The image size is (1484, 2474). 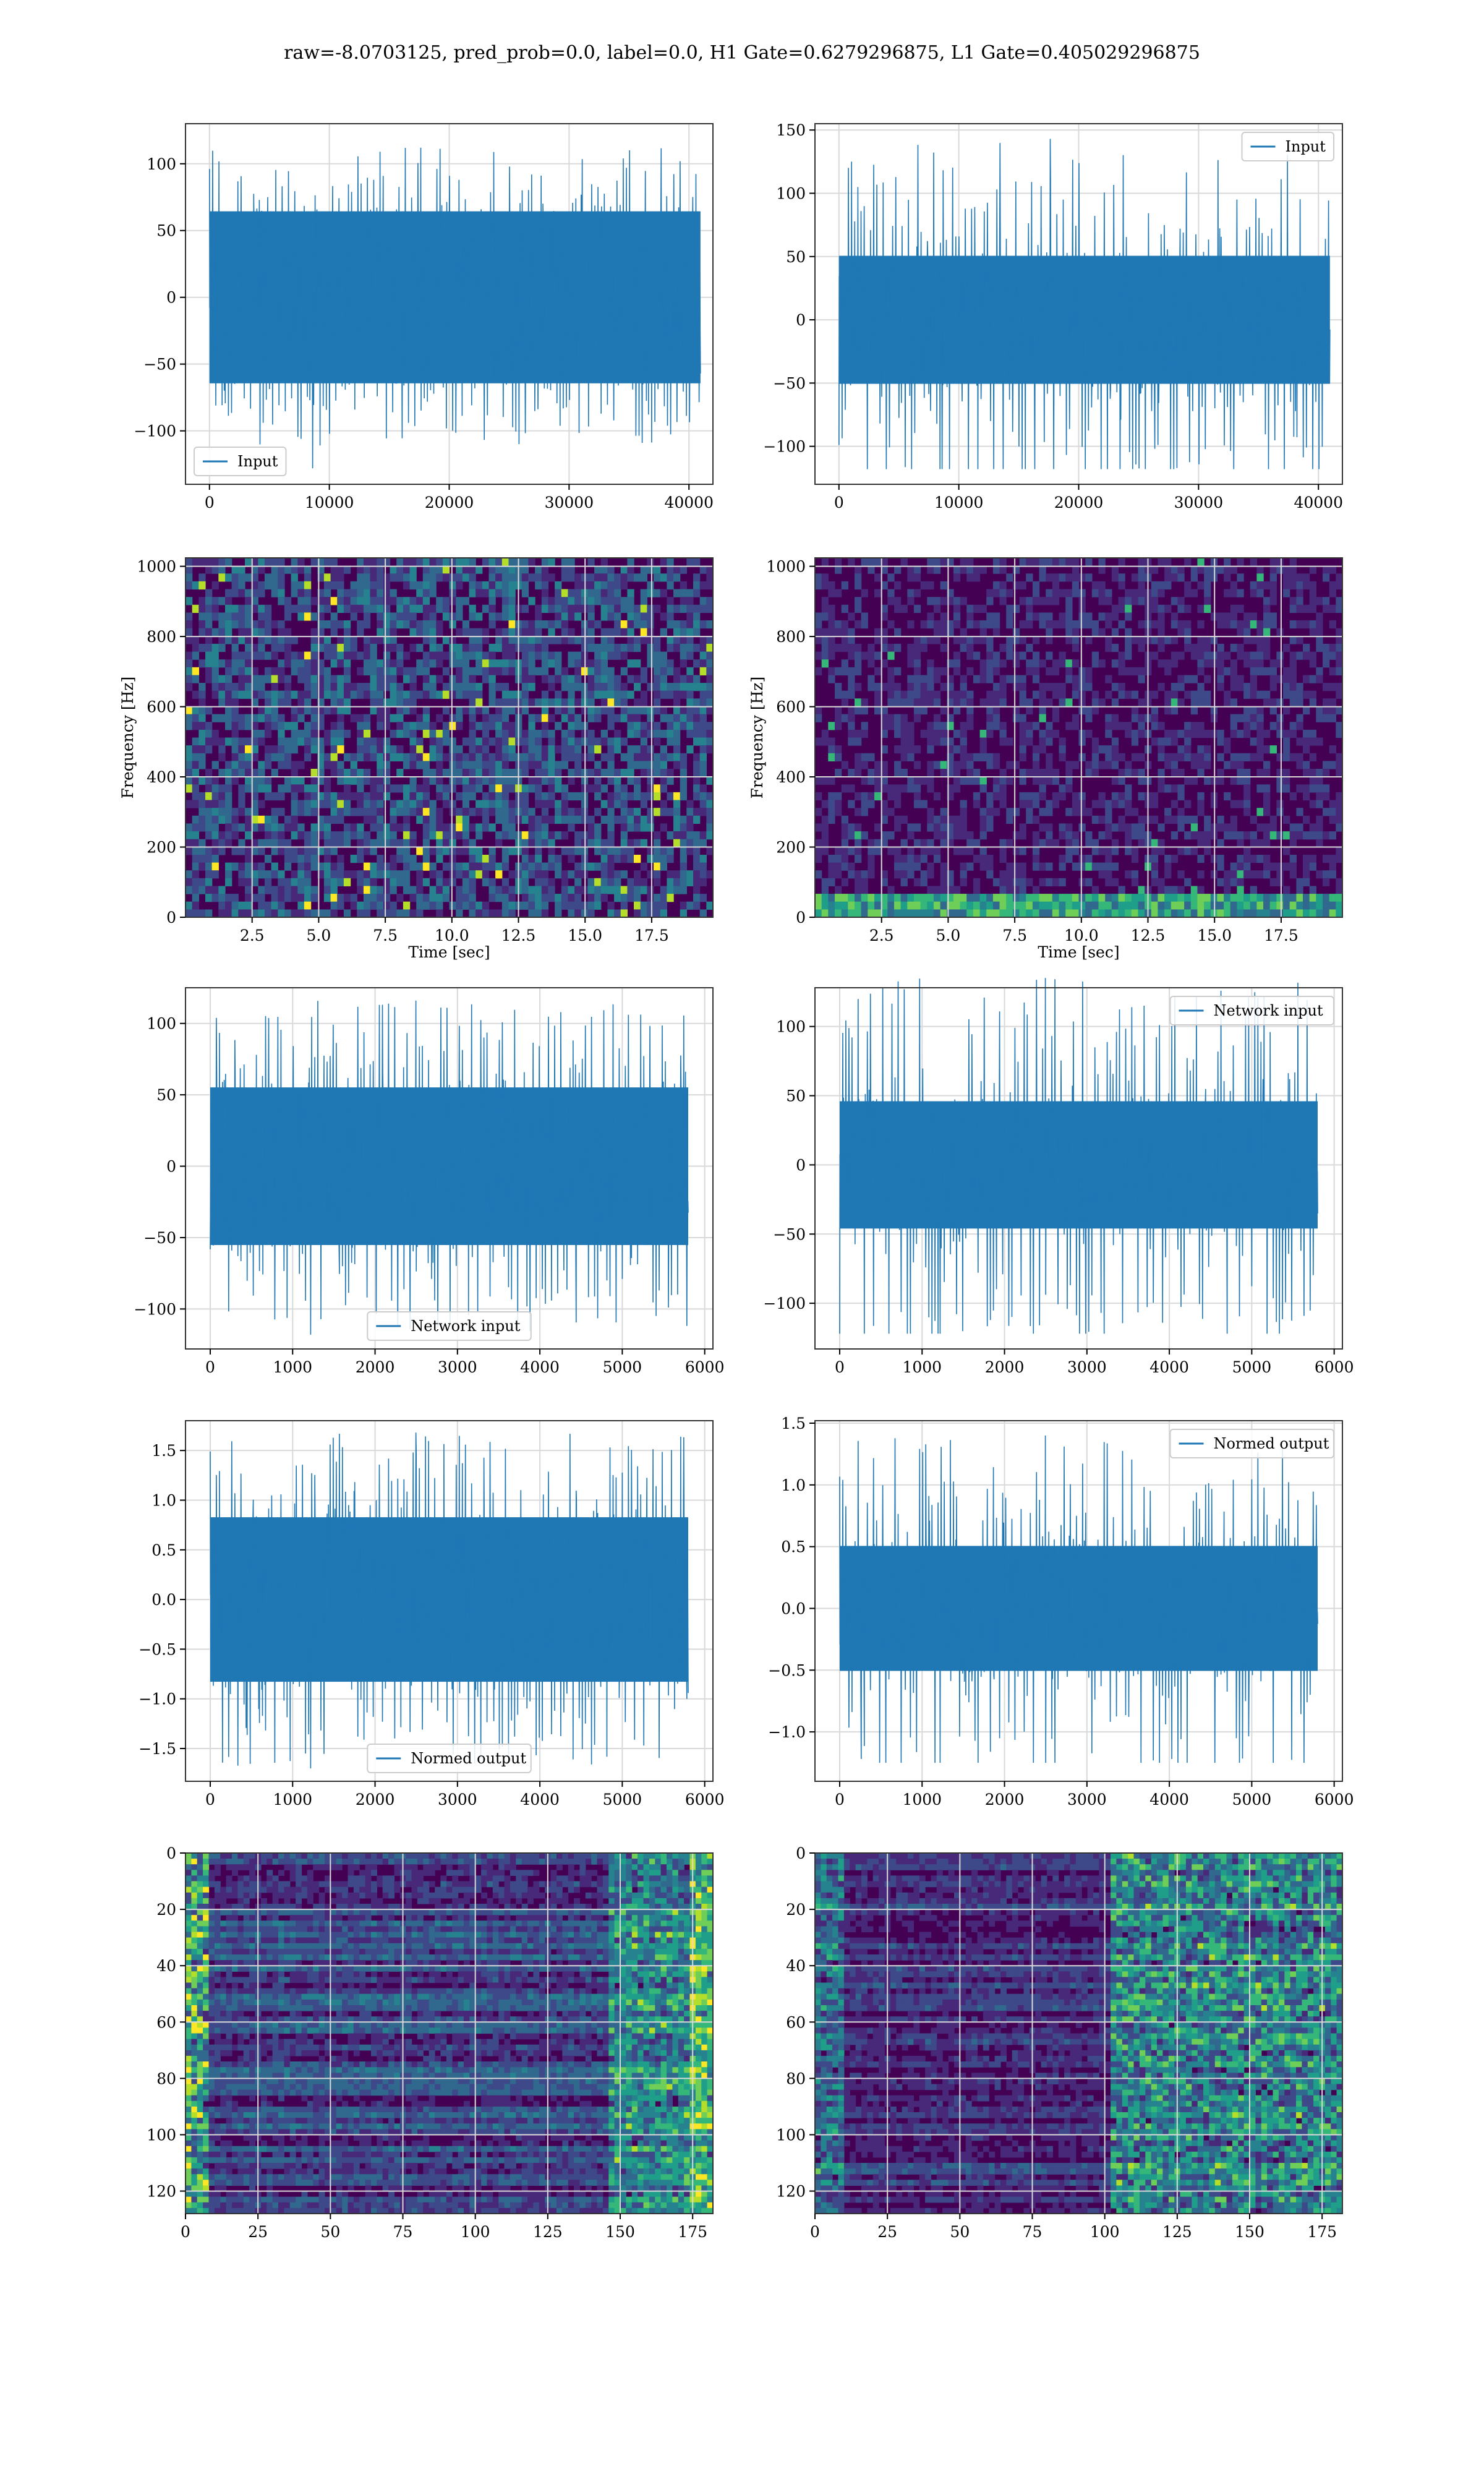 What do you see at coordinates (1148, 936) in the screenshot?
I see `x-tick-label: 12.5` at bounding box center [1148, 936].